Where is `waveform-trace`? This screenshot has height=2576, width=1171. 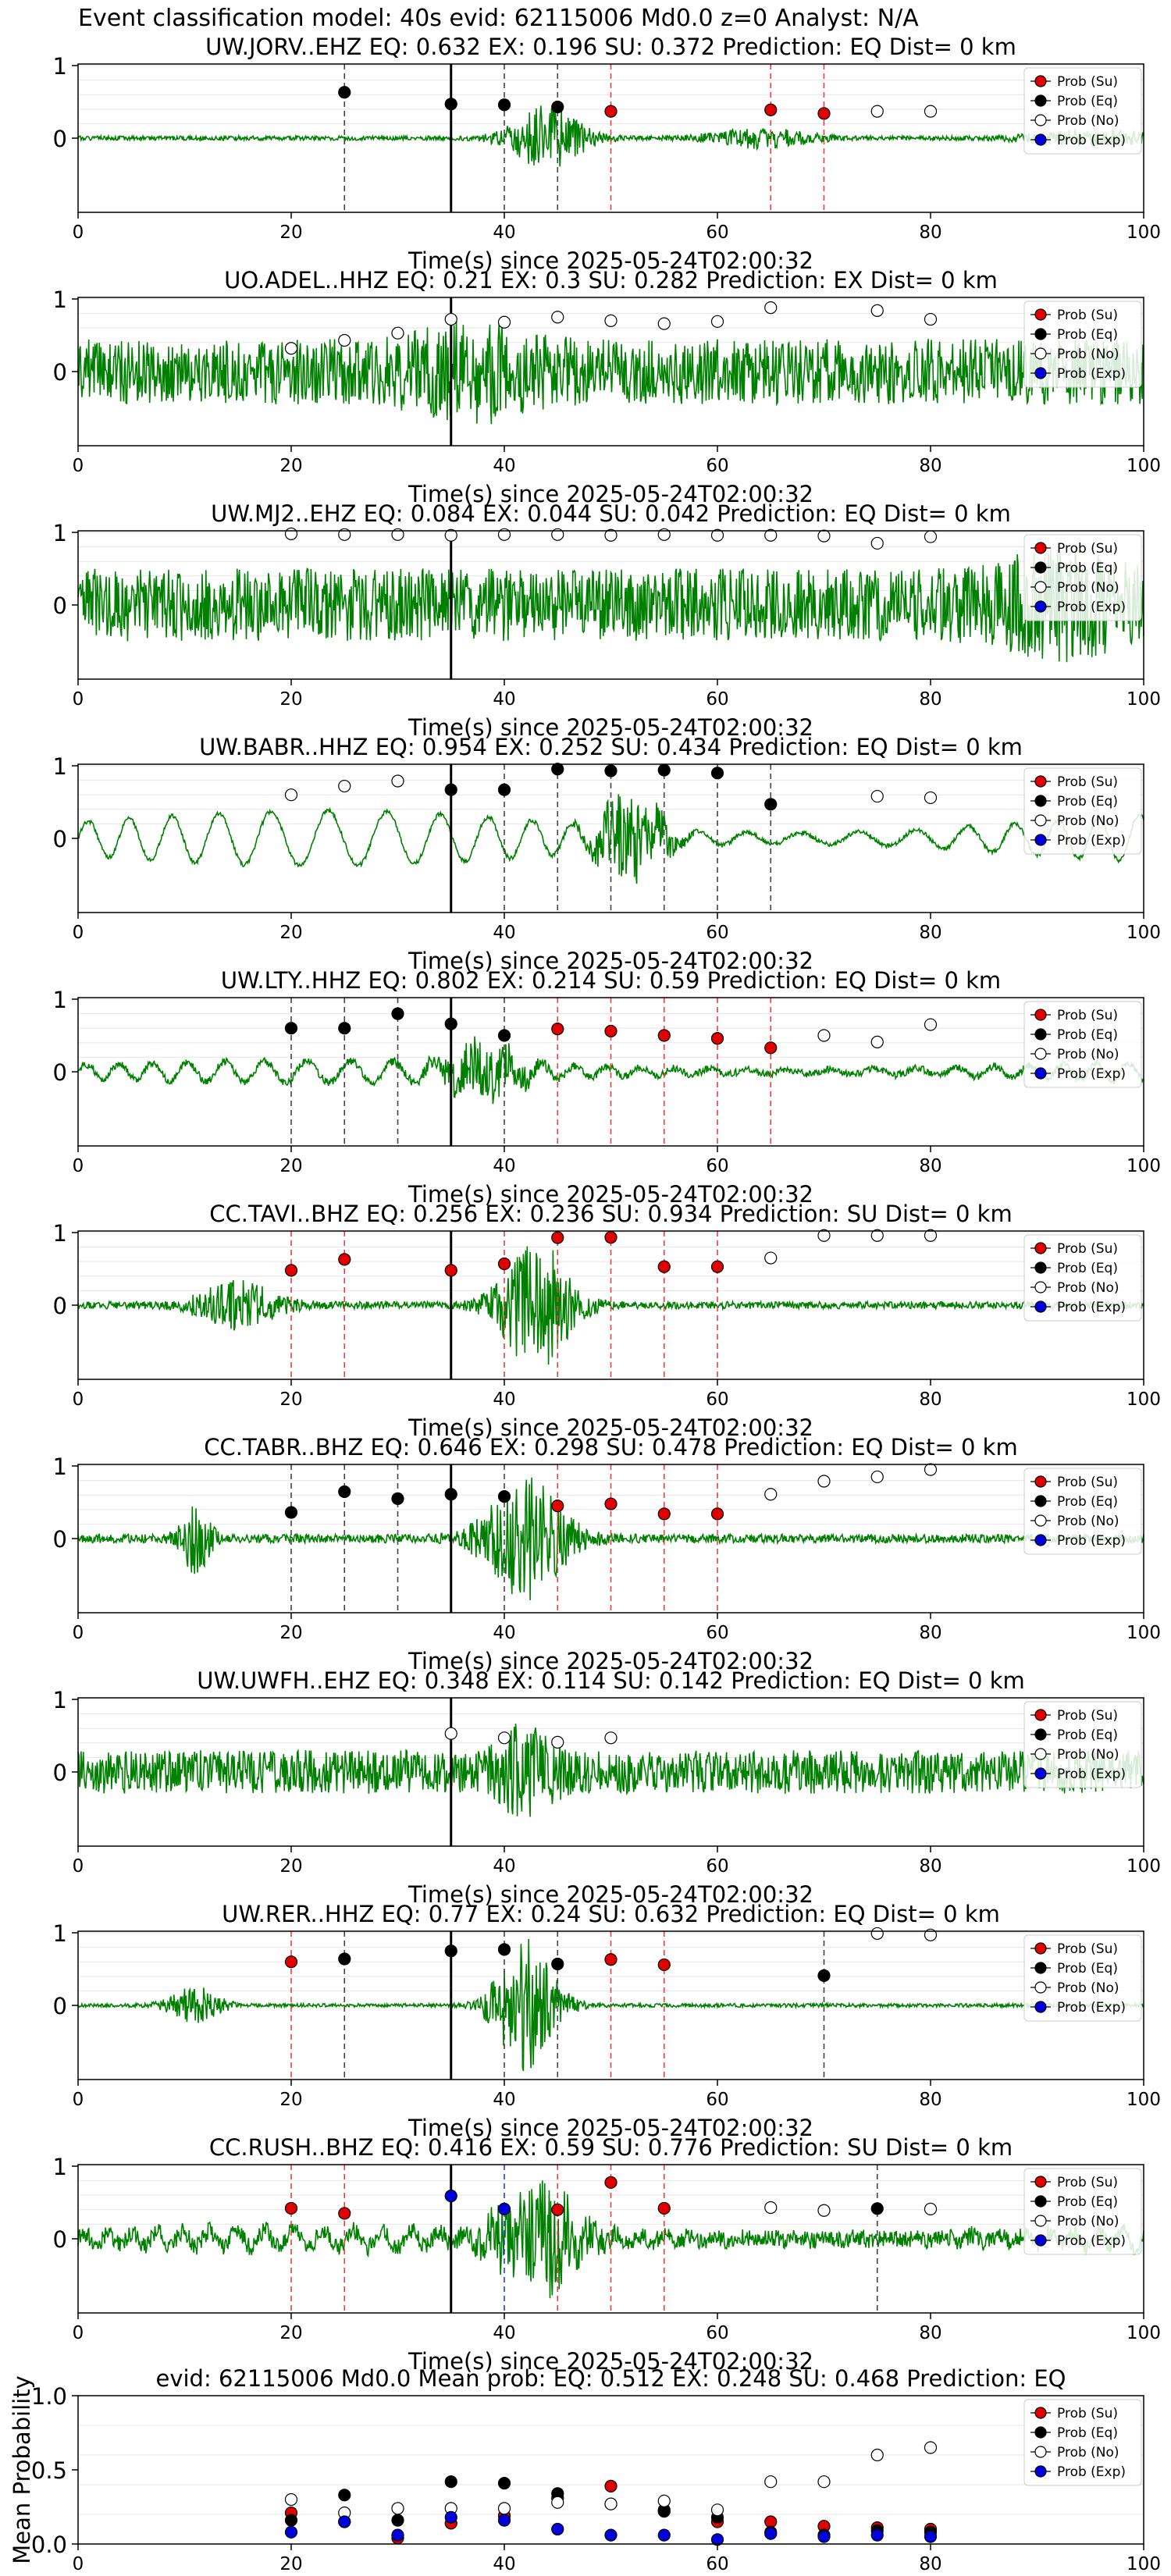
waveform-trace is located at coordinates (610, 606).